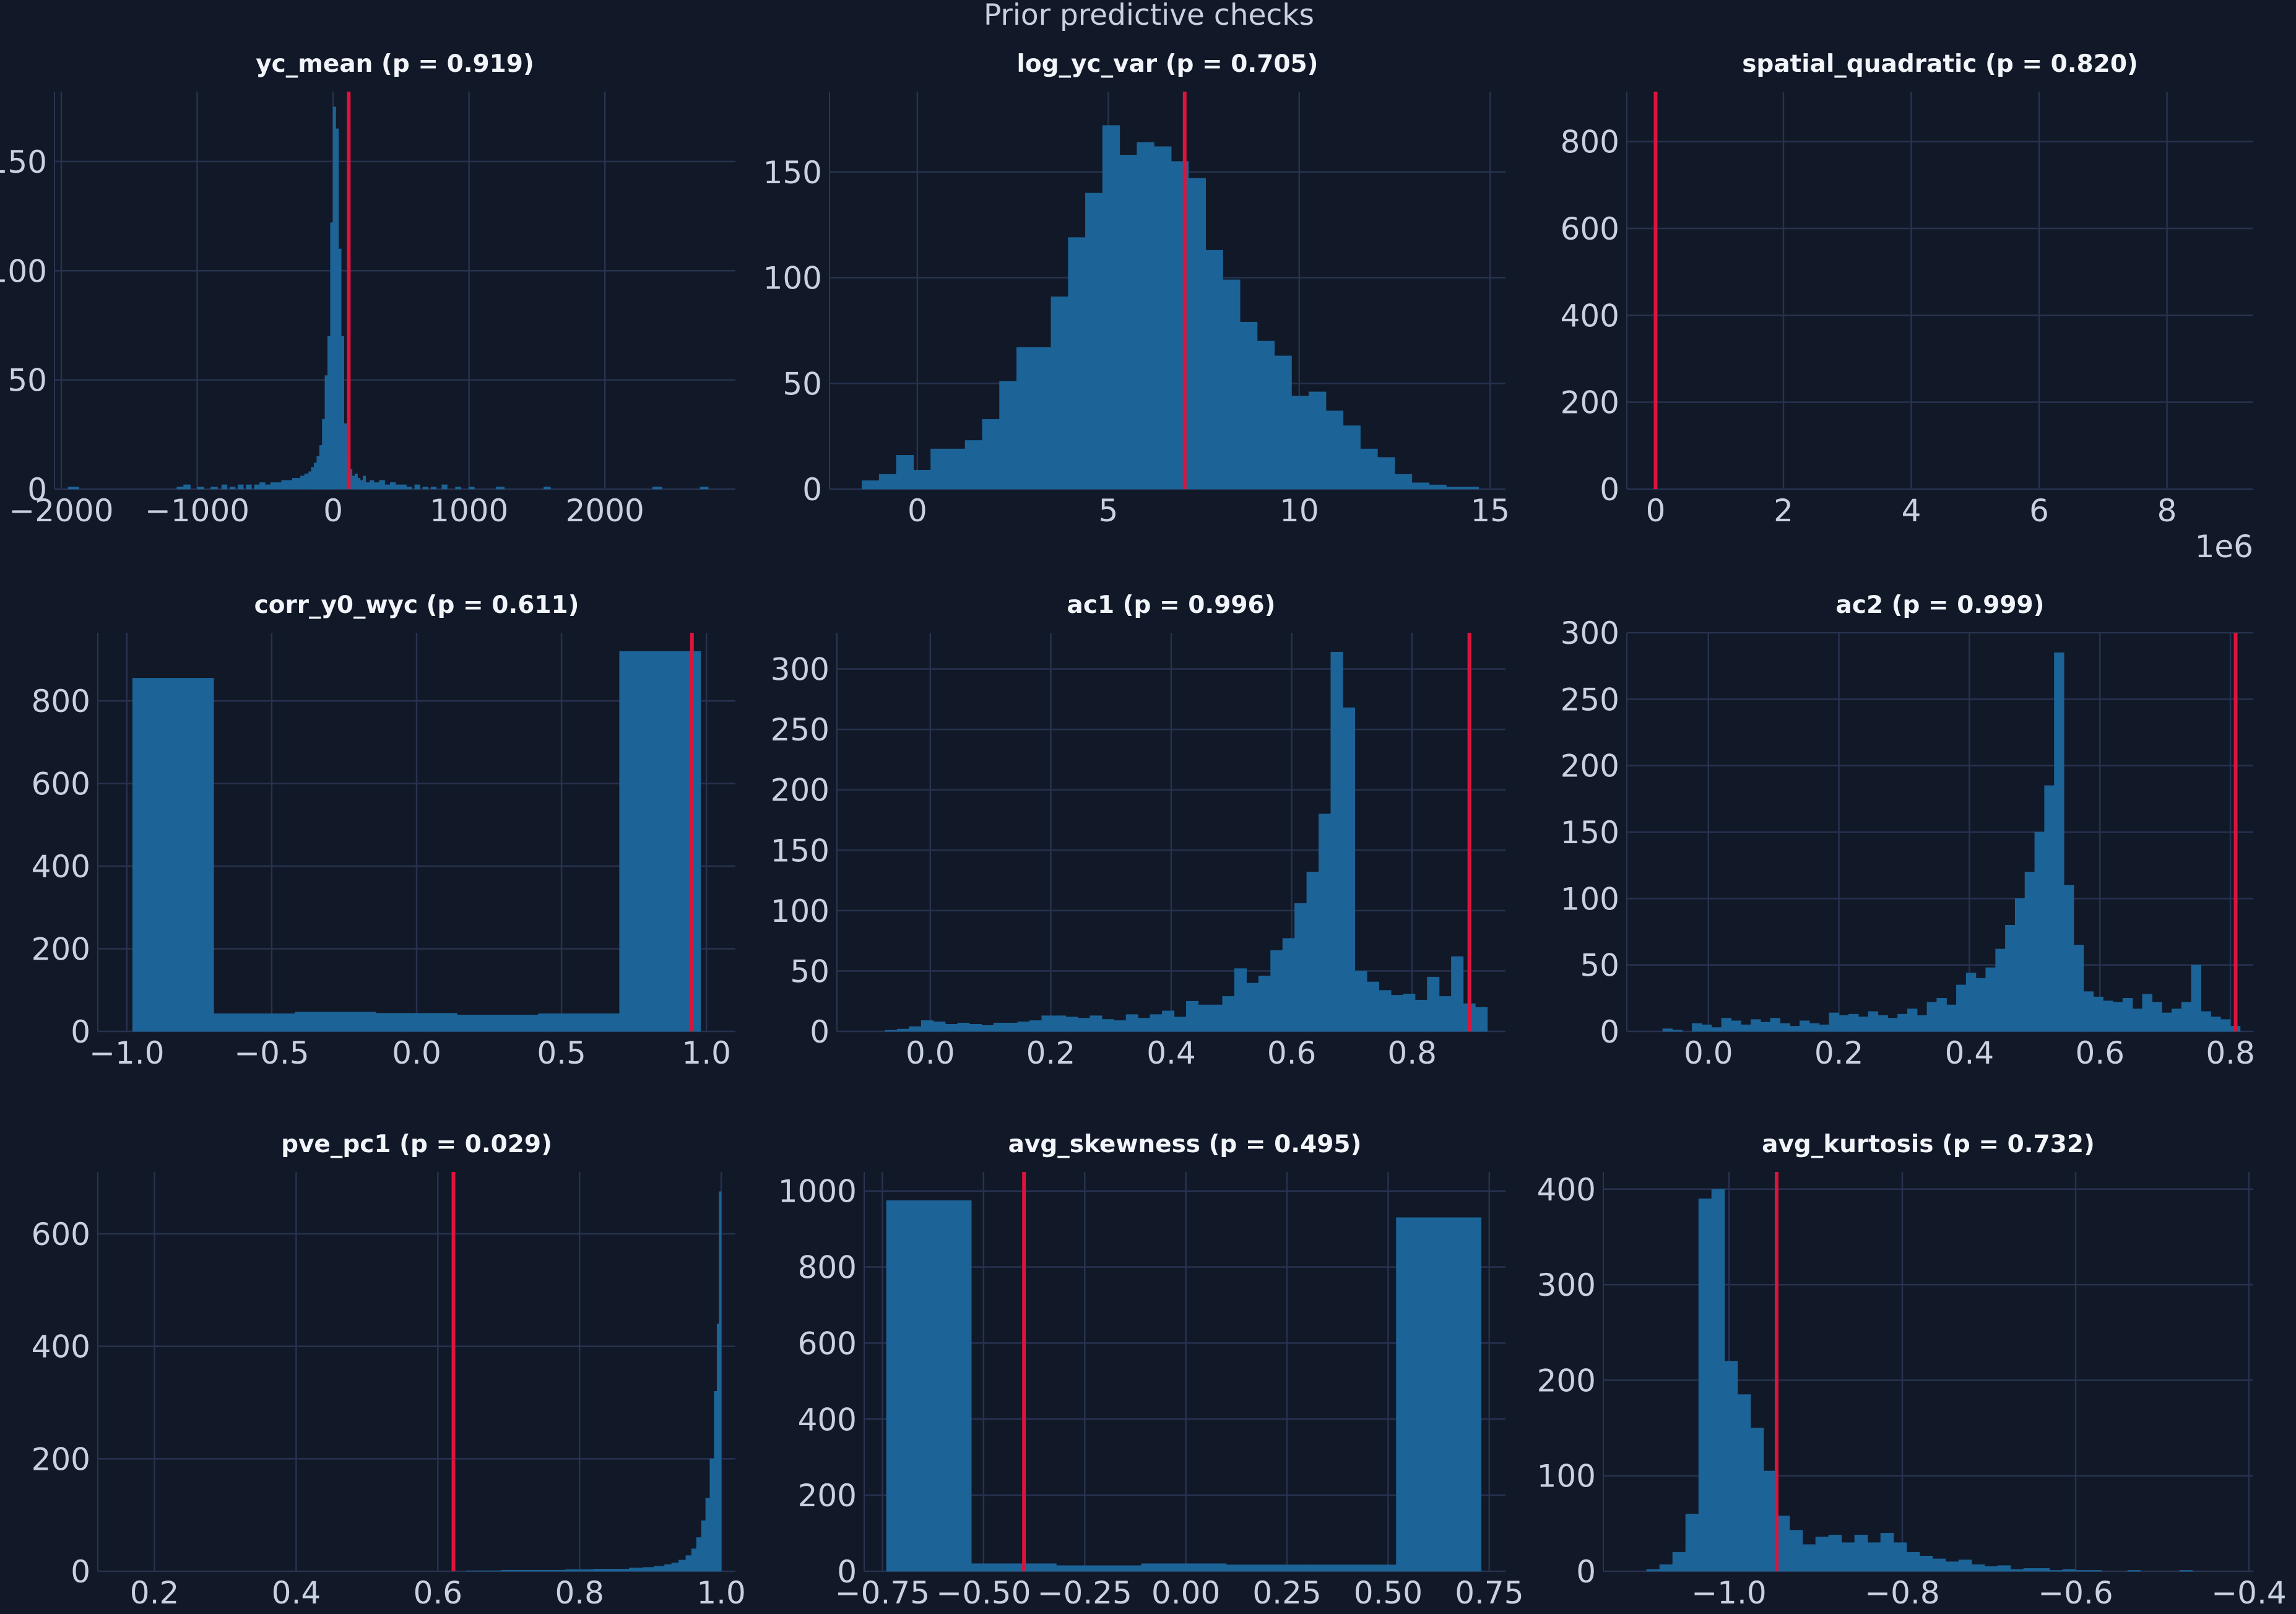 The width and height of the screenshot is (2296, 1614). Describe the element at coordinates (2075, 1593) in the screenshot. I see `x-tick-label: −0.6` at that location.